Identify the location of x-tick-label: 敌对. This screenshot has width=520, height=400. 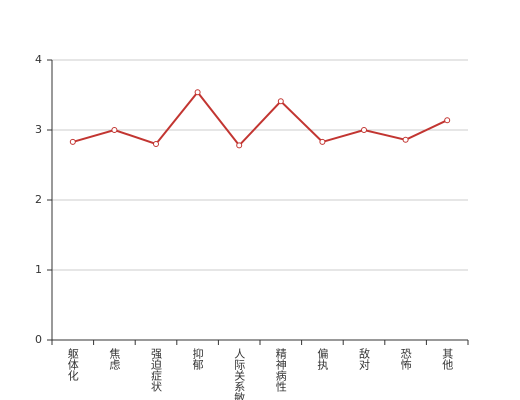
(364, 358).